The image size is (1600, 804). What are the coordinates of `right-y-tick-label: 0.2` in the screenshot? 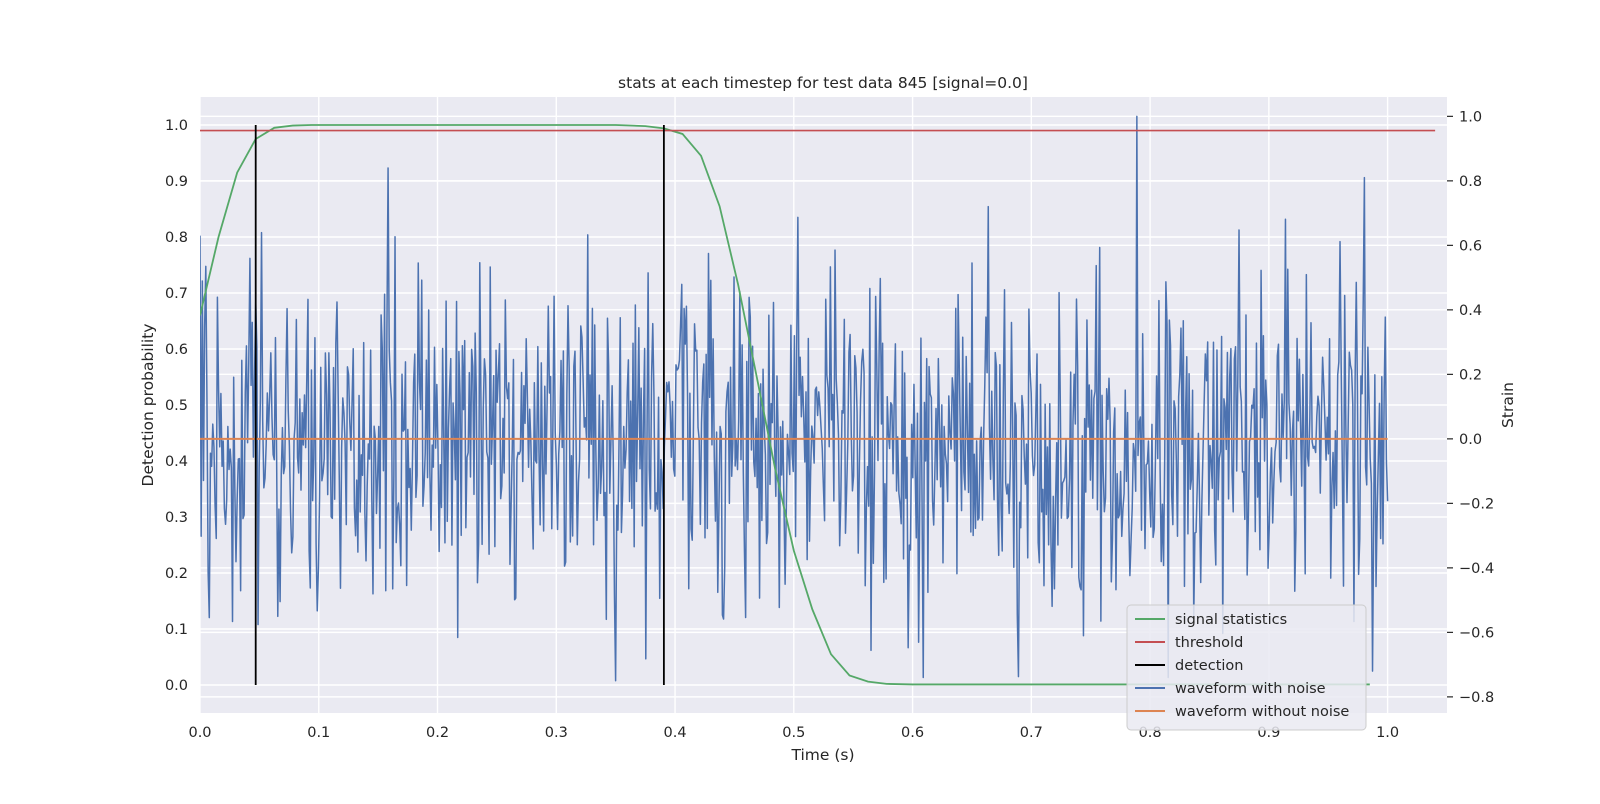 It's located at (1470, 375).